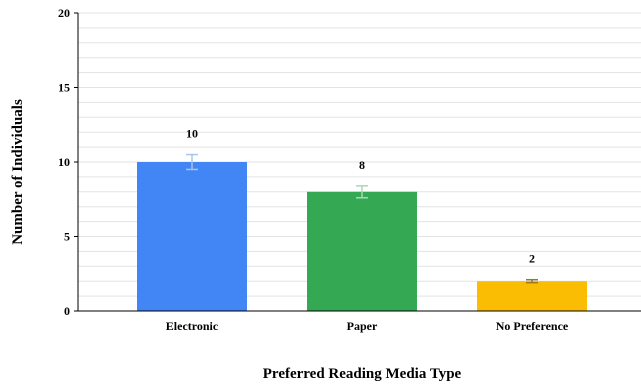 Image resolution: width=641 pixels, height=389 pixels. What do you see at coordinates (532, 259) in the screenshot?
I see `data-label: 2` at bounding box center [532, 259].